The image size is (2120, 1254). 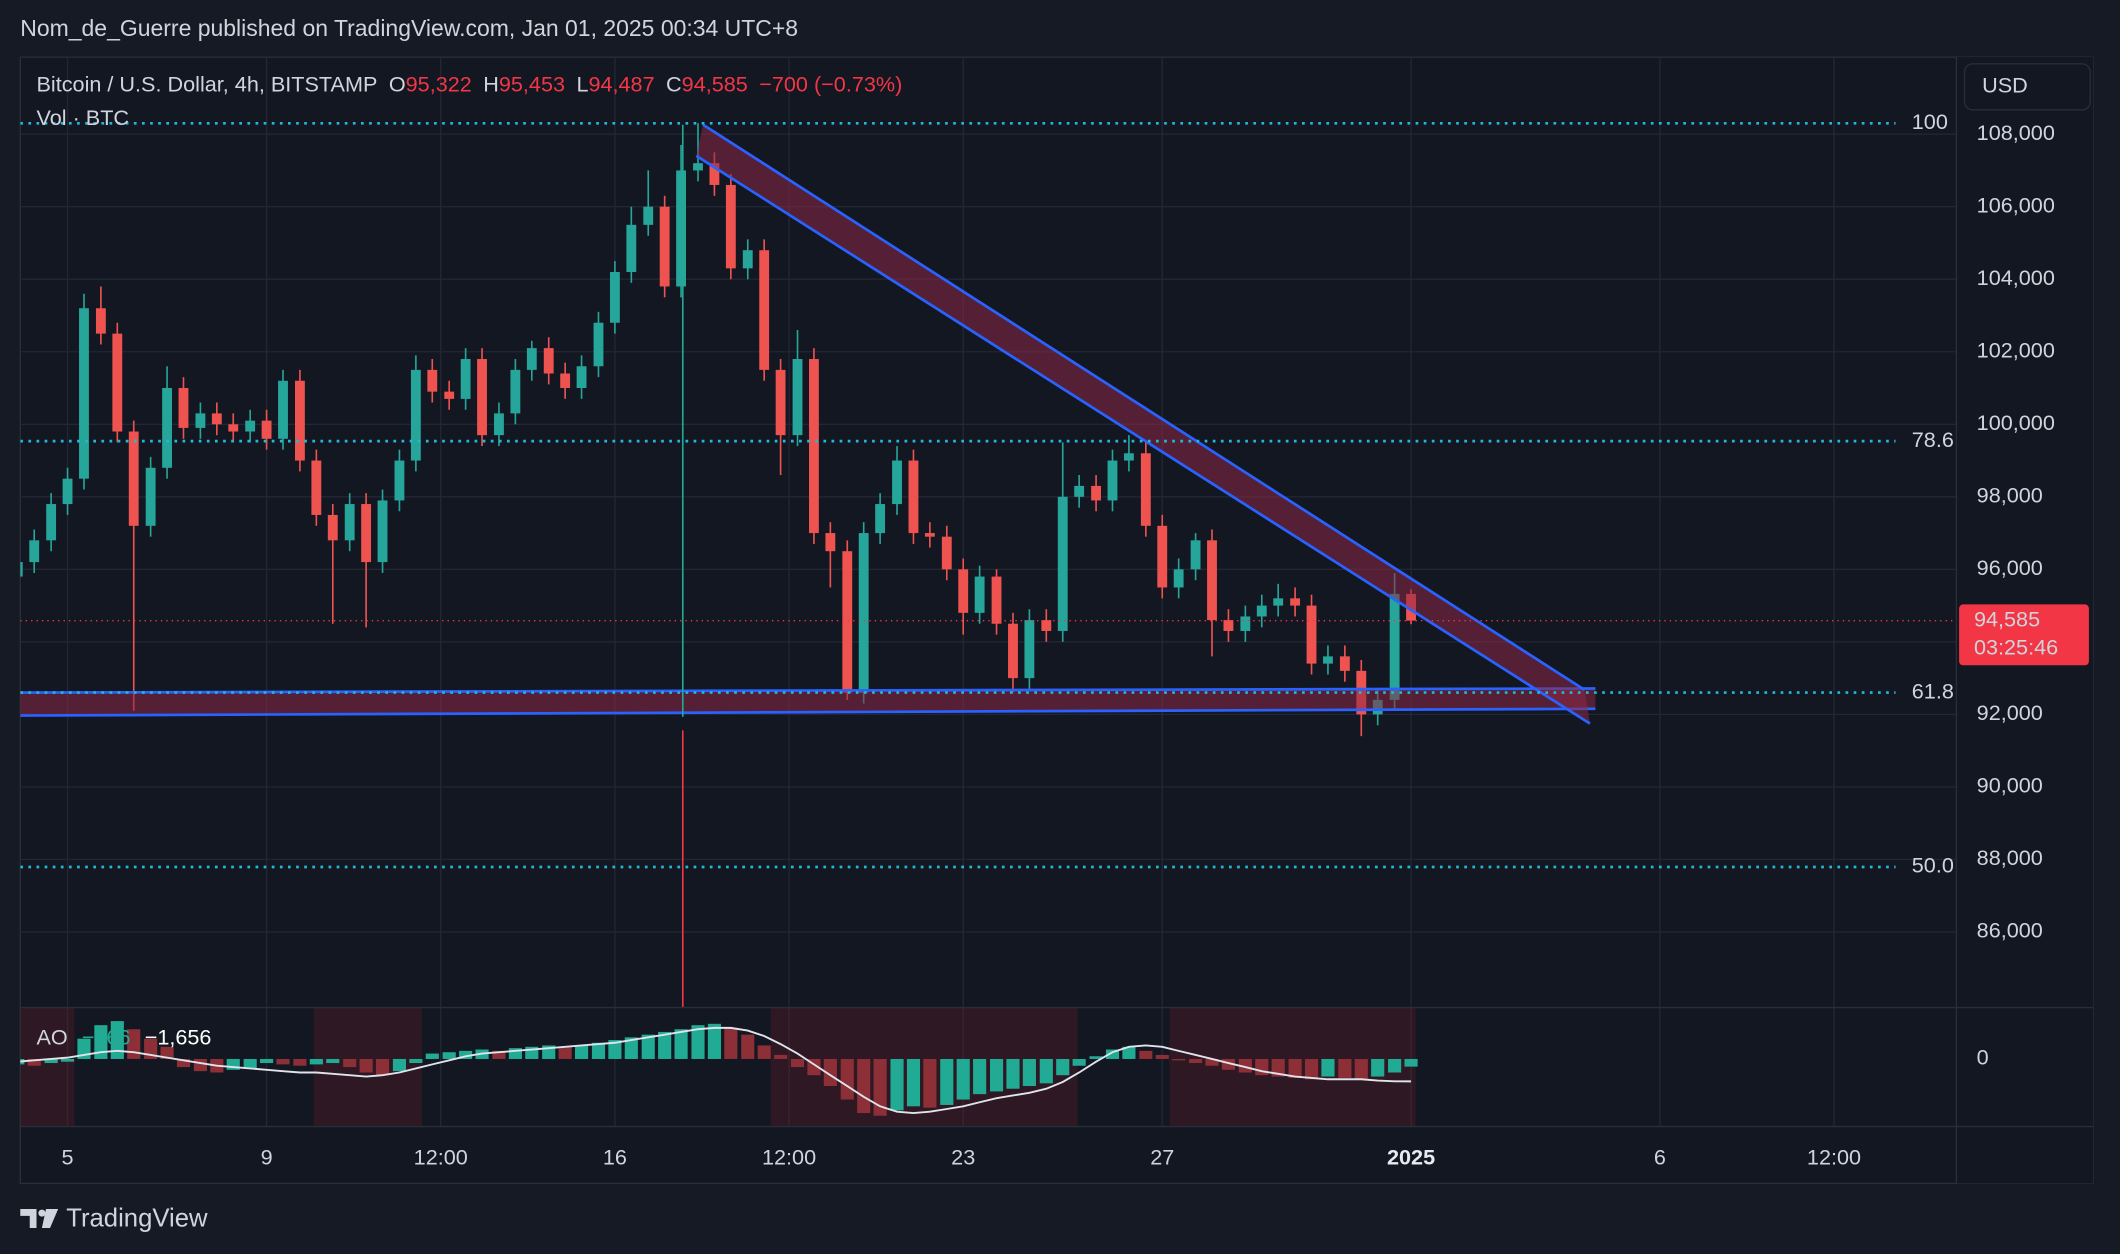 What do you see at coordinates (1933, 439) in the screenshot?
I see `fib-label: 78.6` at bounding box center [1933, 439].